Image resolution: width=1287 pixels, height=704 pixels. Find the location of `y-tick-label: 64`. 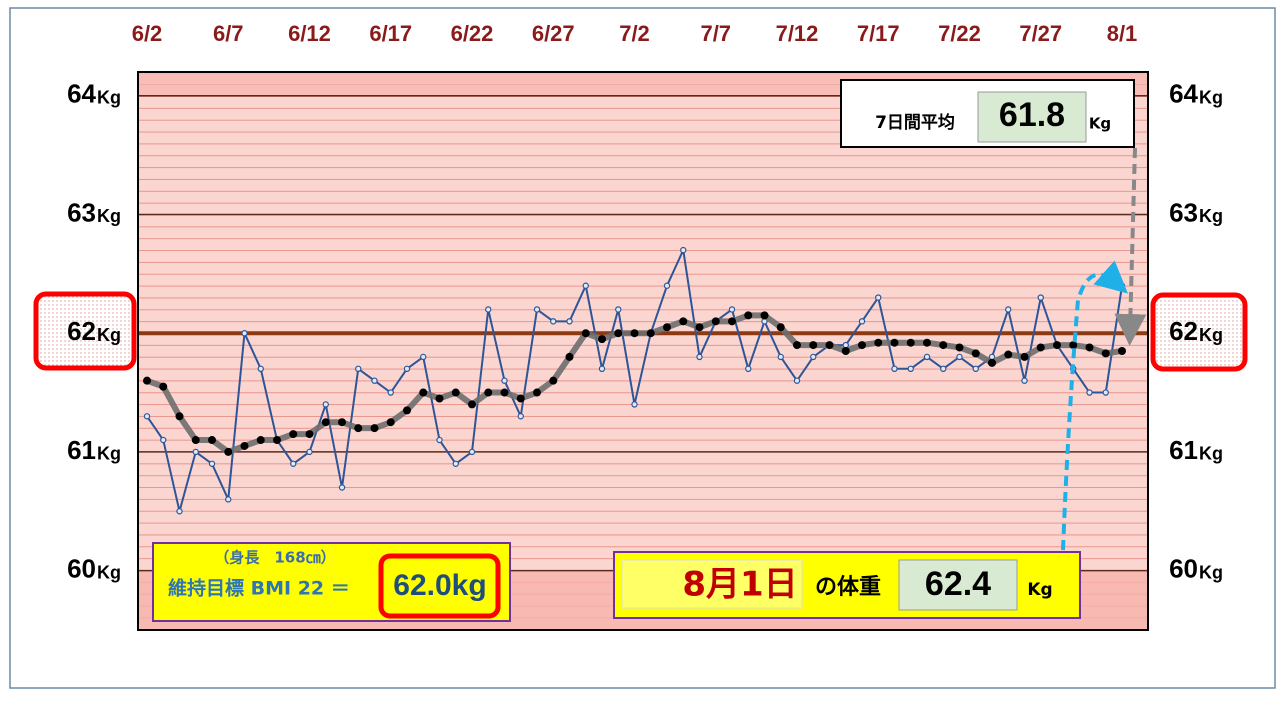

y-tick-label: 64 is located at coordinates (81, 94).